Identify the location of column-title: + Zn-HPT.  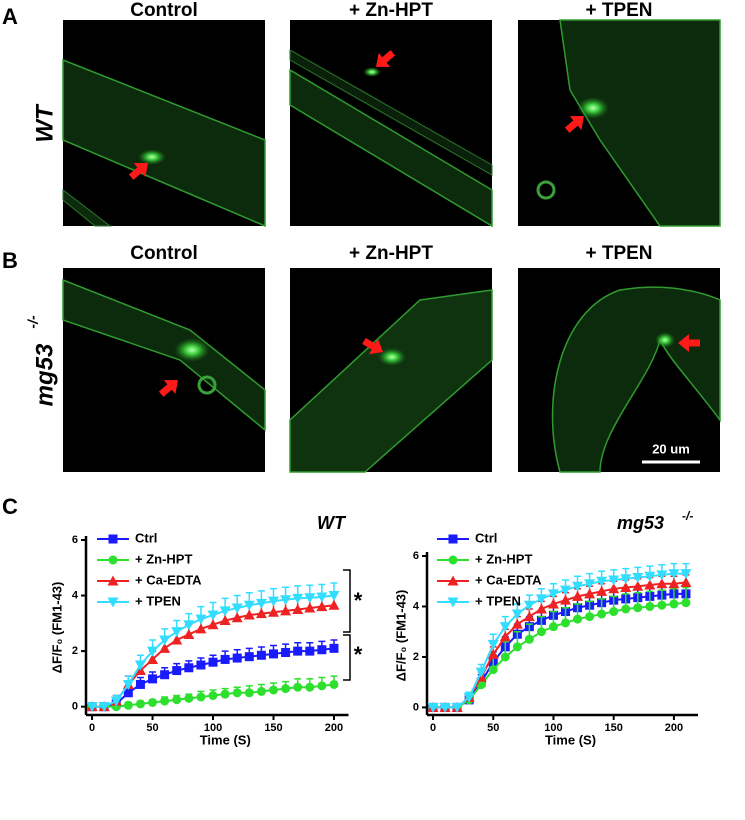
(391, 10).